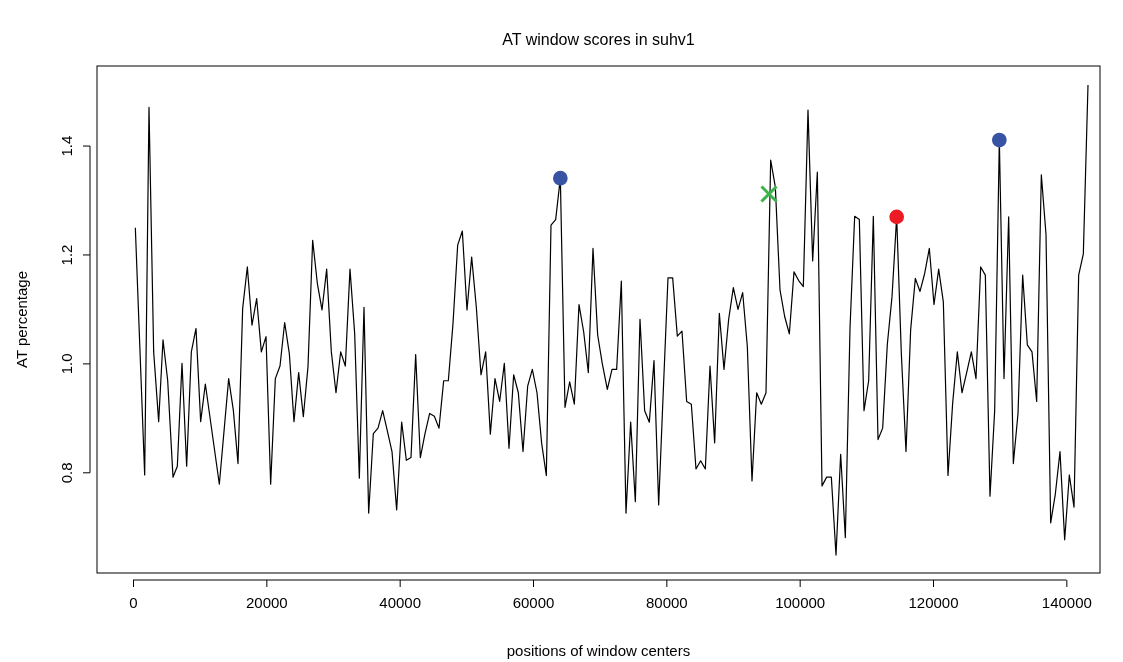 The width and height of the screenshot is (1123, 662). What do you see at coordinates (21, 319) in the screenshot?
I see `y-axis-title: AT percentage` at bounding box center [21, 319].